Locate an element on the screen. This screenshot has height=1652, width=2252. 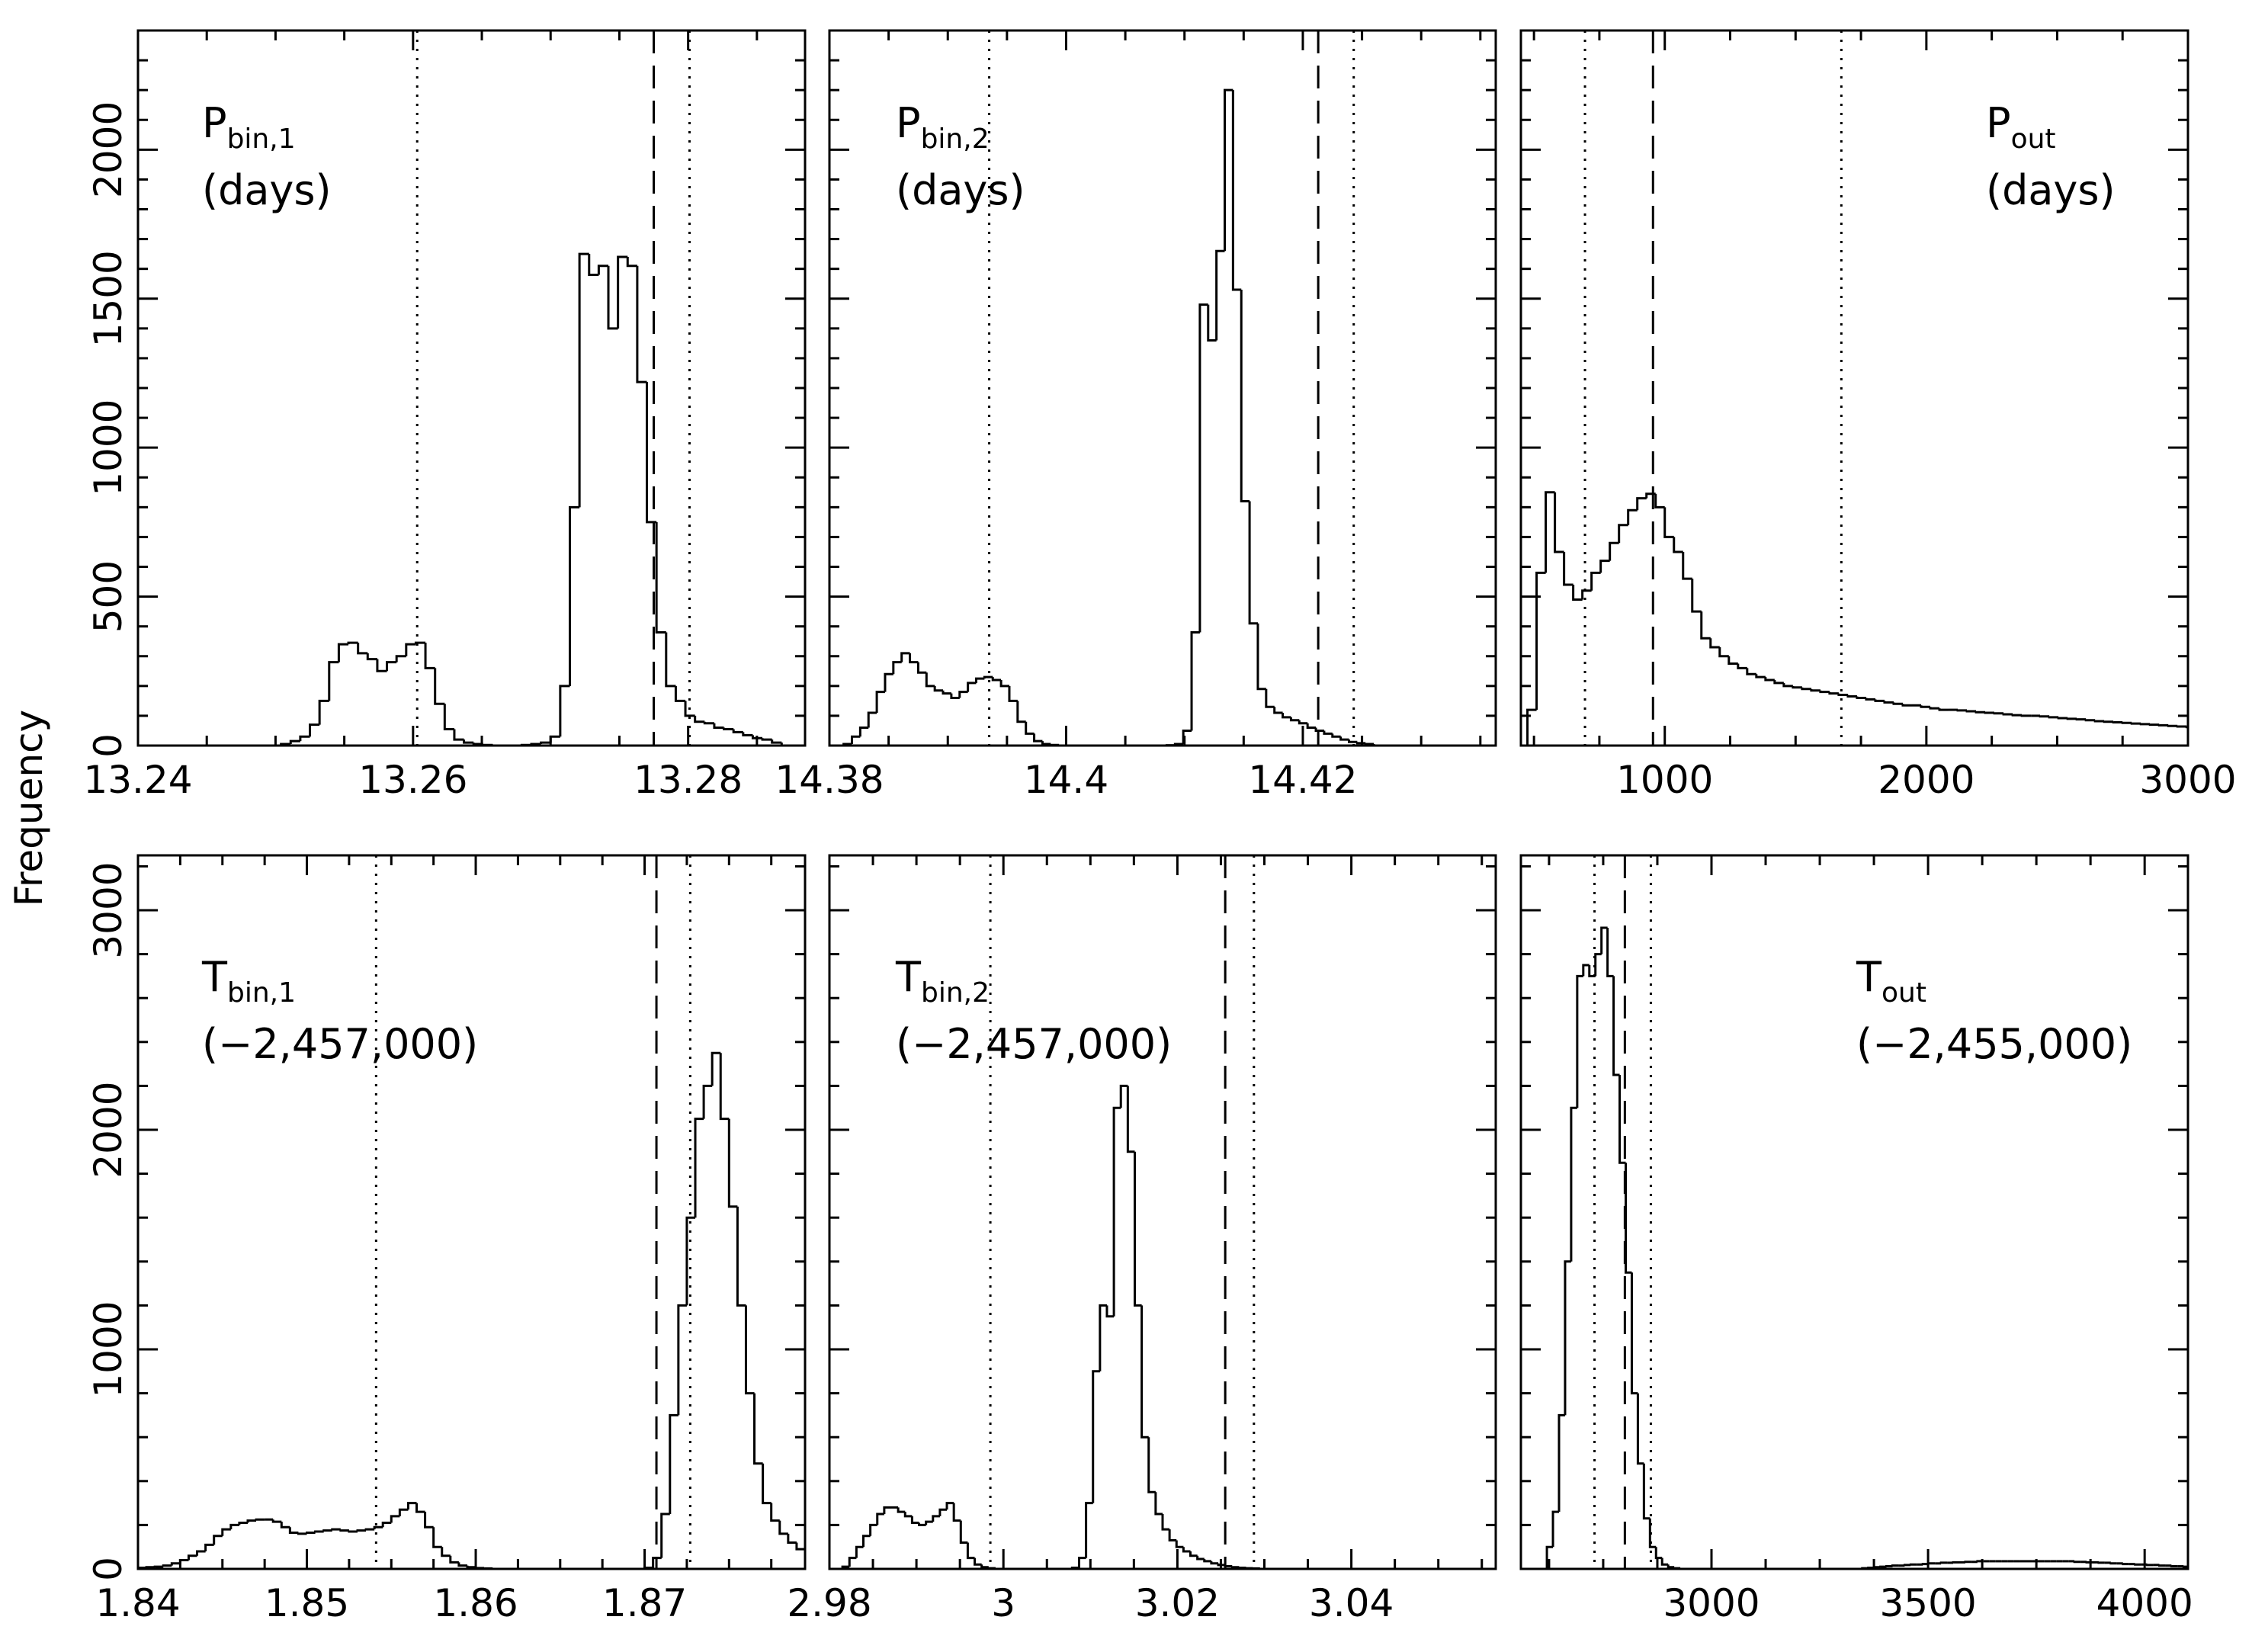
panel-label-subscript: bin,1 is located at coordinates (261, 993).